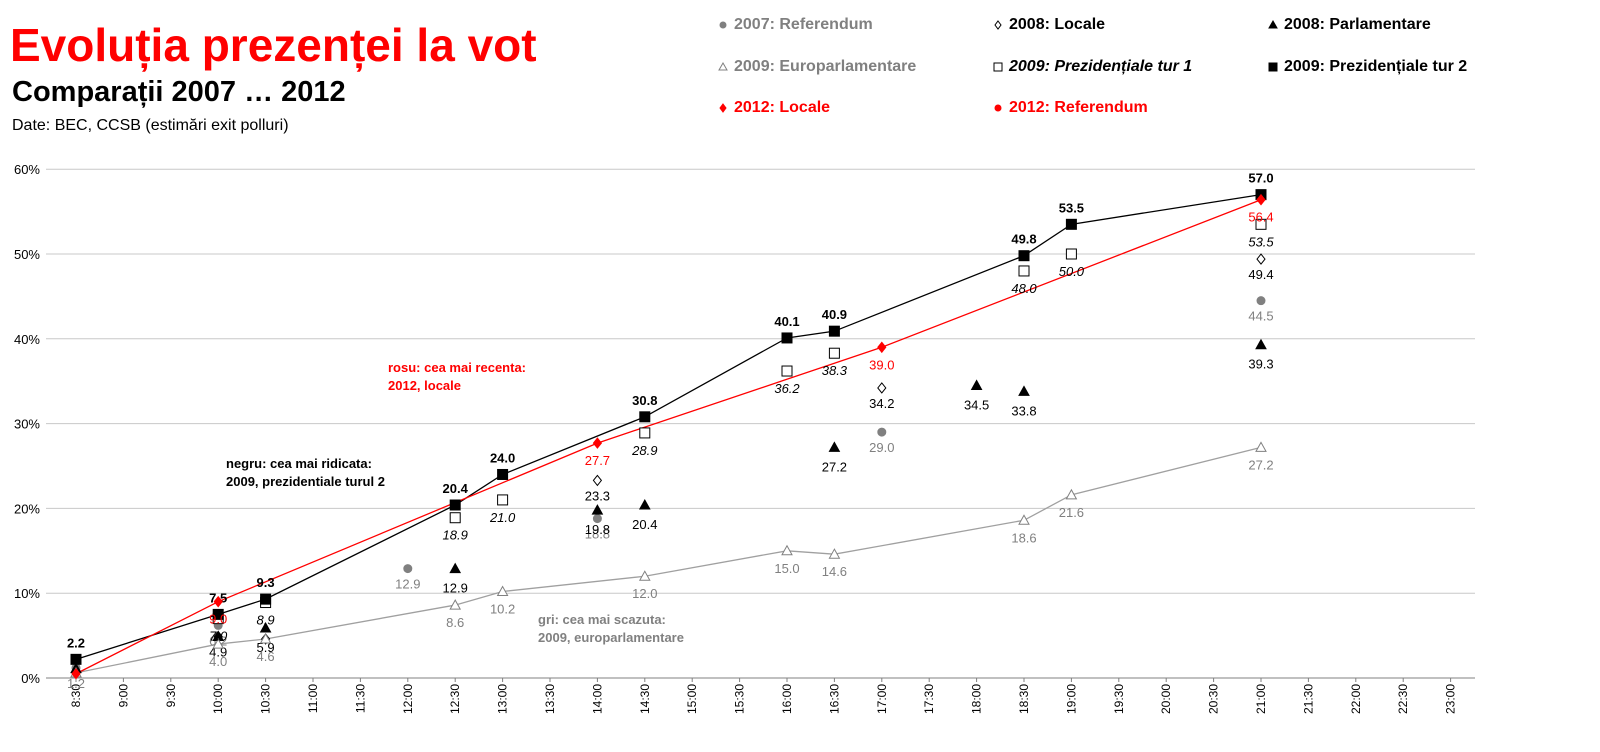 The width and height of the screenshot is (1600, 752). I want to click on data-label-euro2009: 4.0, so click(218, 661).